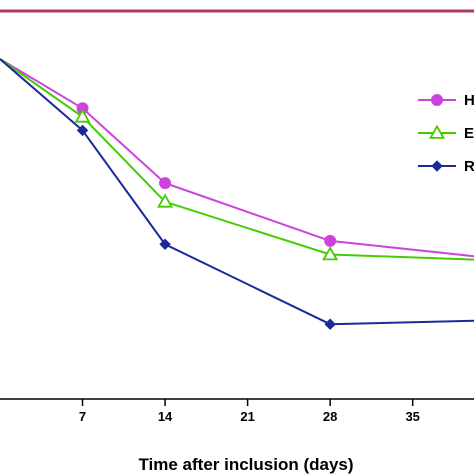 The height and width of the screenshot is (474, 474). I want to click on legend: HER, so click(446, 133).